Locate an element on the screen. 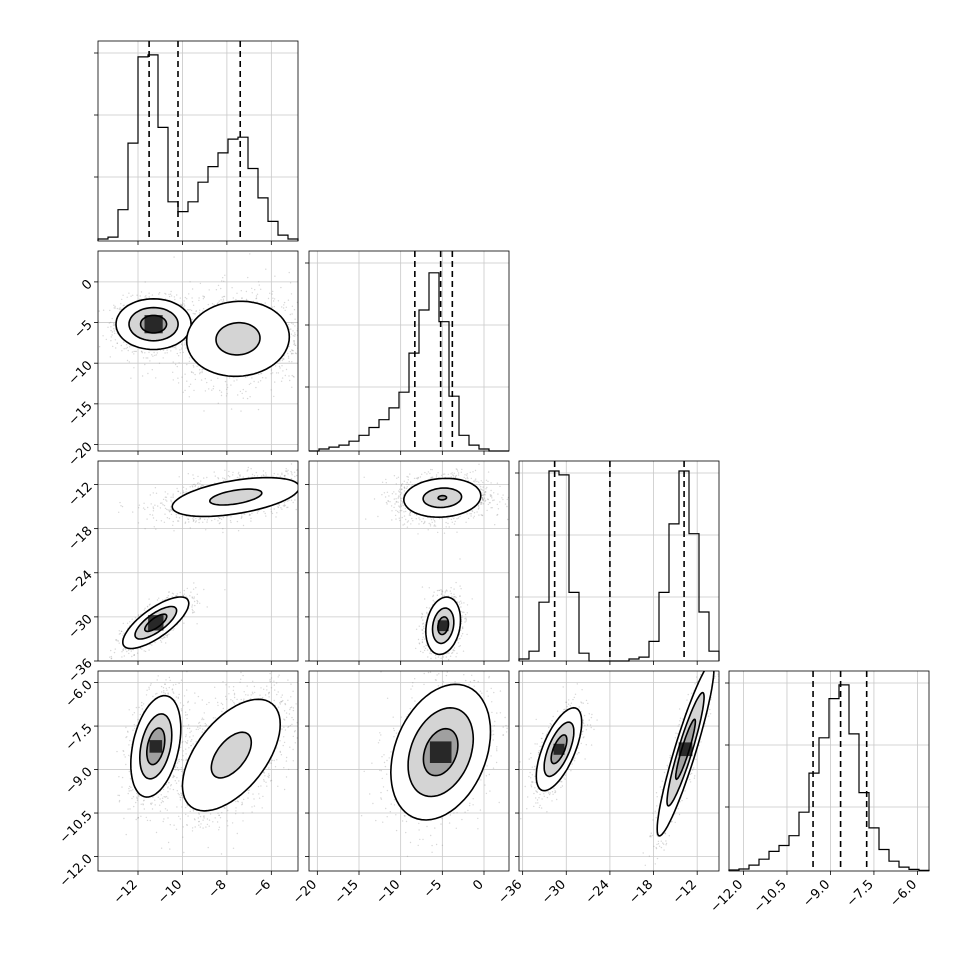  y-tick-label: −10 is located at coordinates (81, 373).